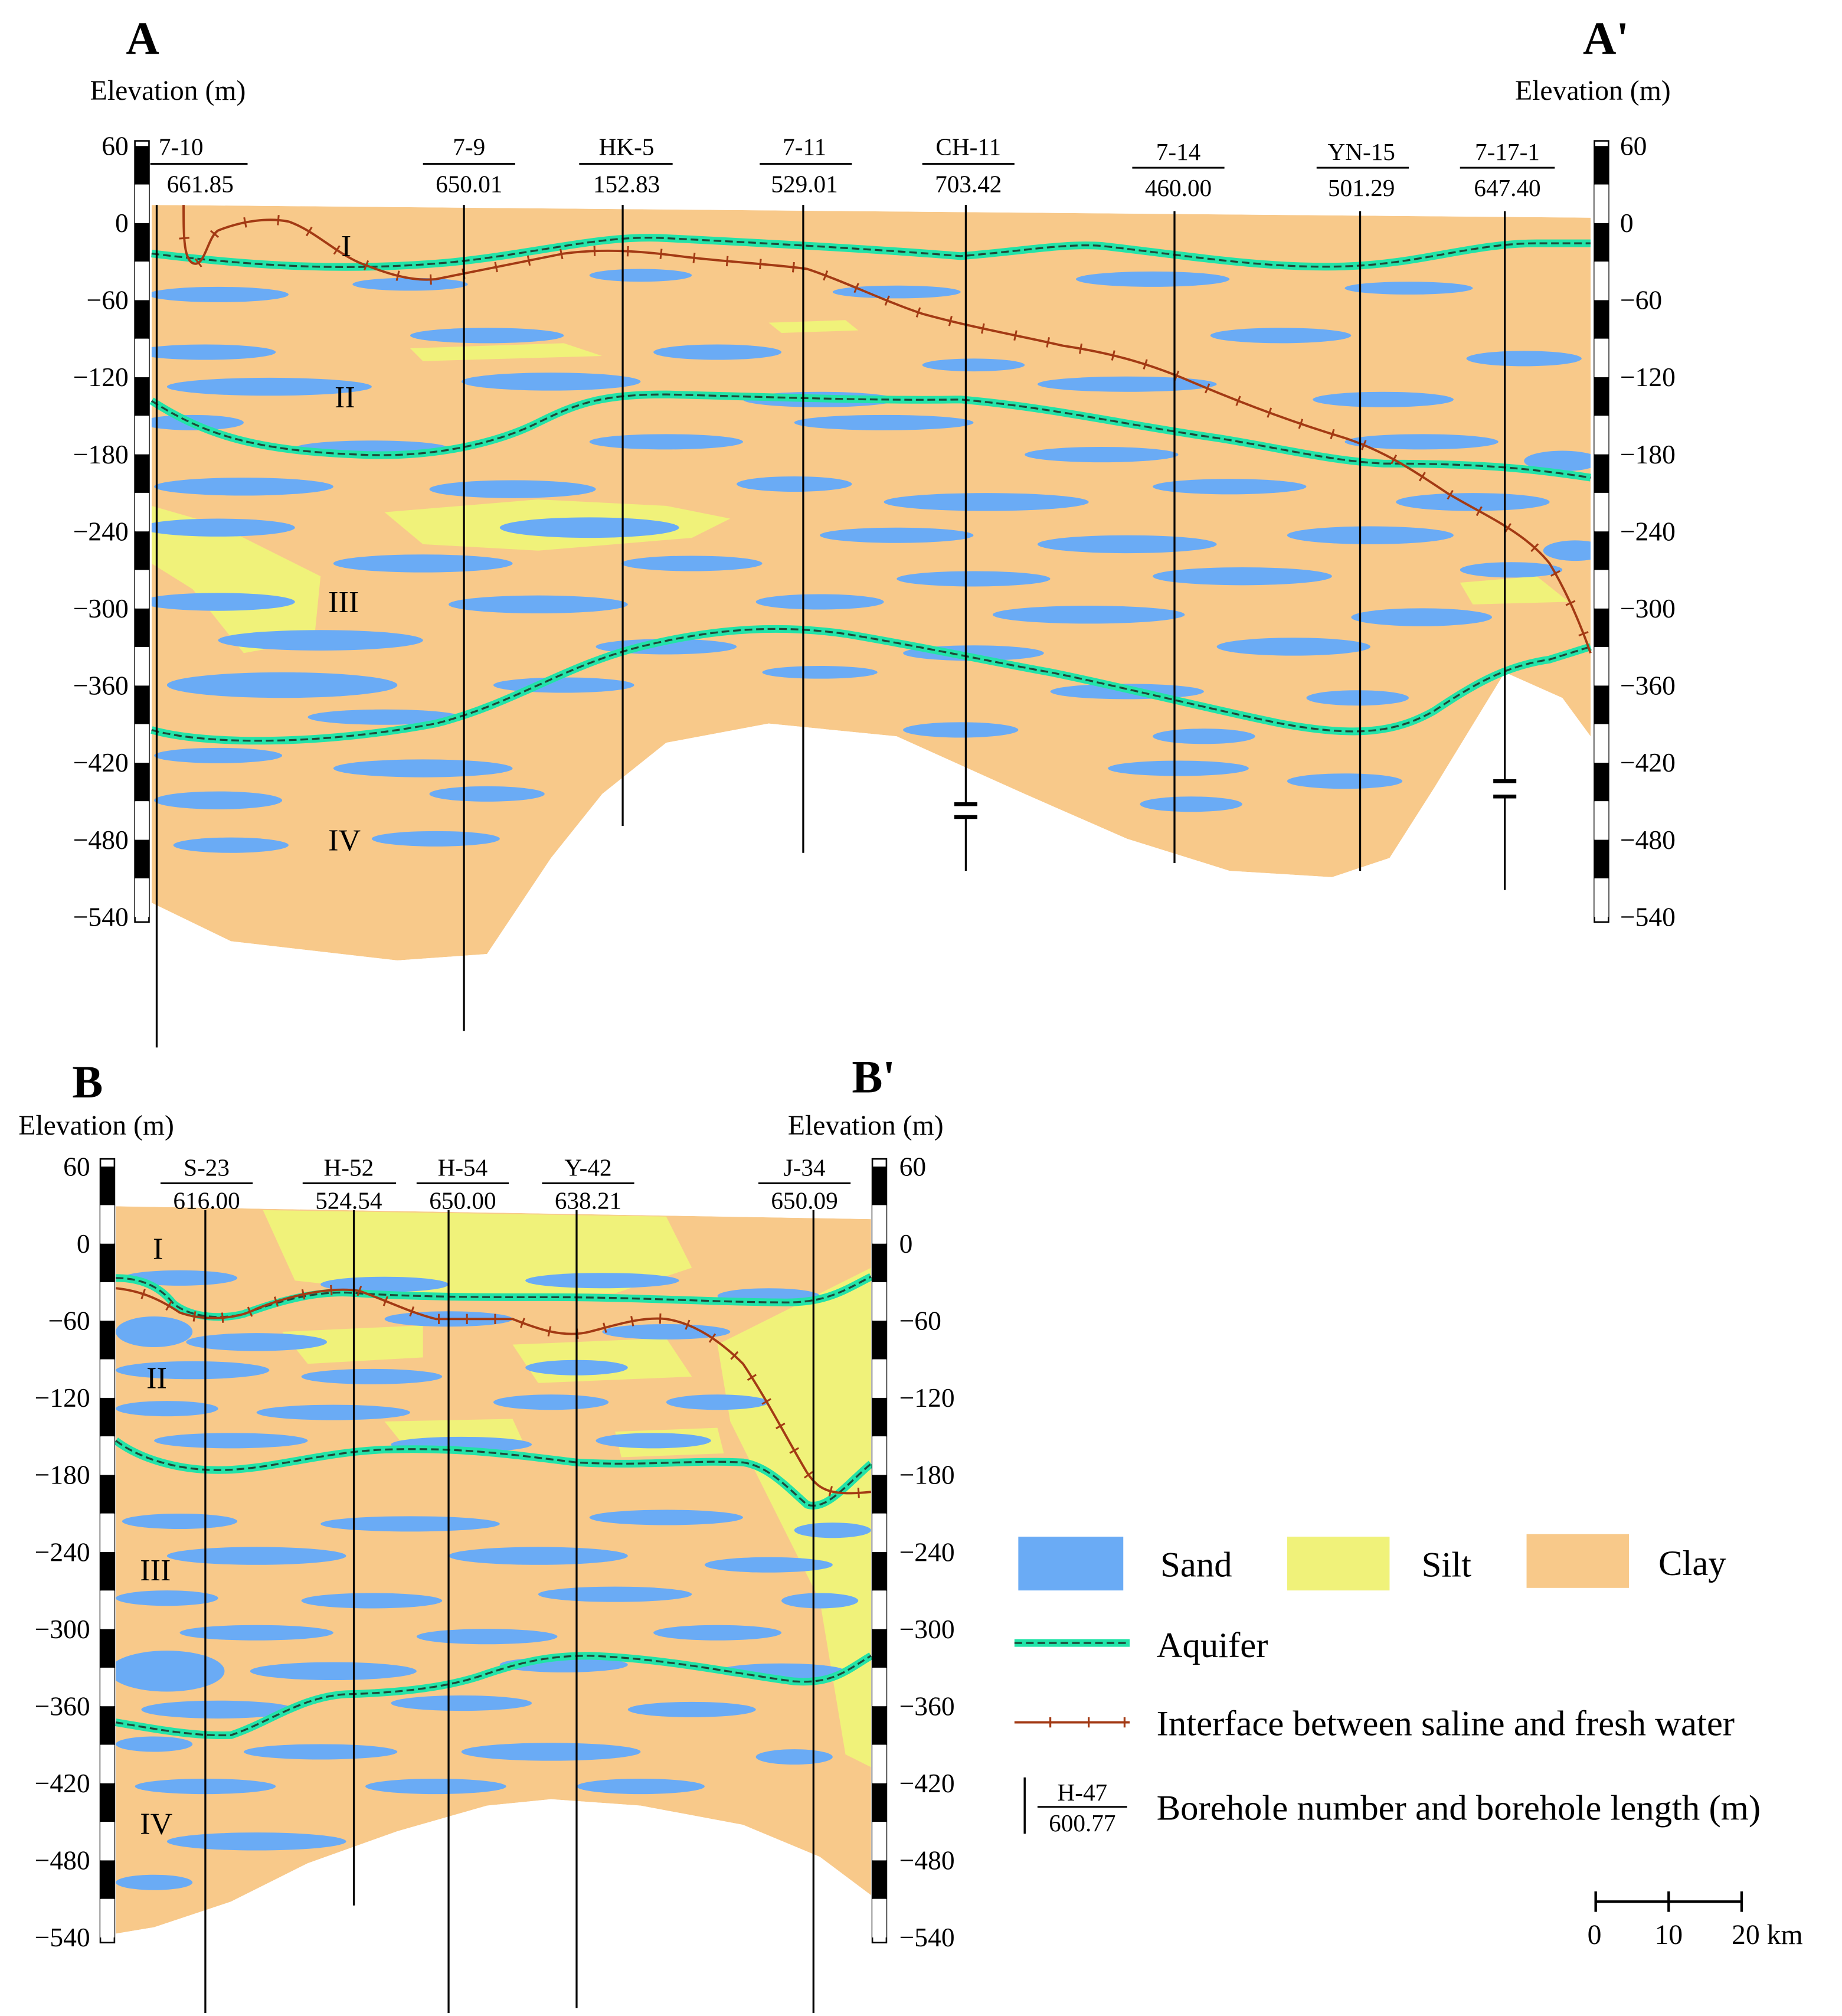  What do you see at coordinates (156, 1536) in the screenshot?
I see `section-b-units: I II III IV` at bounding box center [156, 1536].